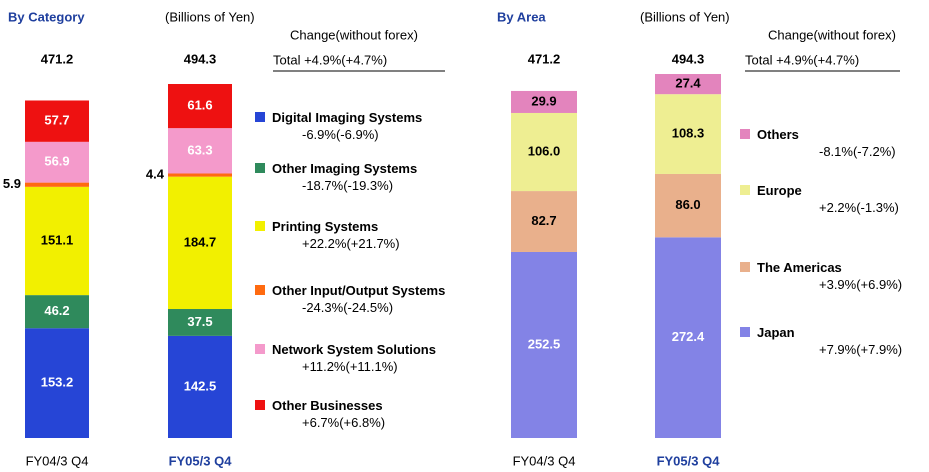 The image size is (929, 472). What do you see at coordinates (861, 349) in the screenshot?
I see `legend-change: +7.9%(+7.9%)` at bounding box center [861, 349].